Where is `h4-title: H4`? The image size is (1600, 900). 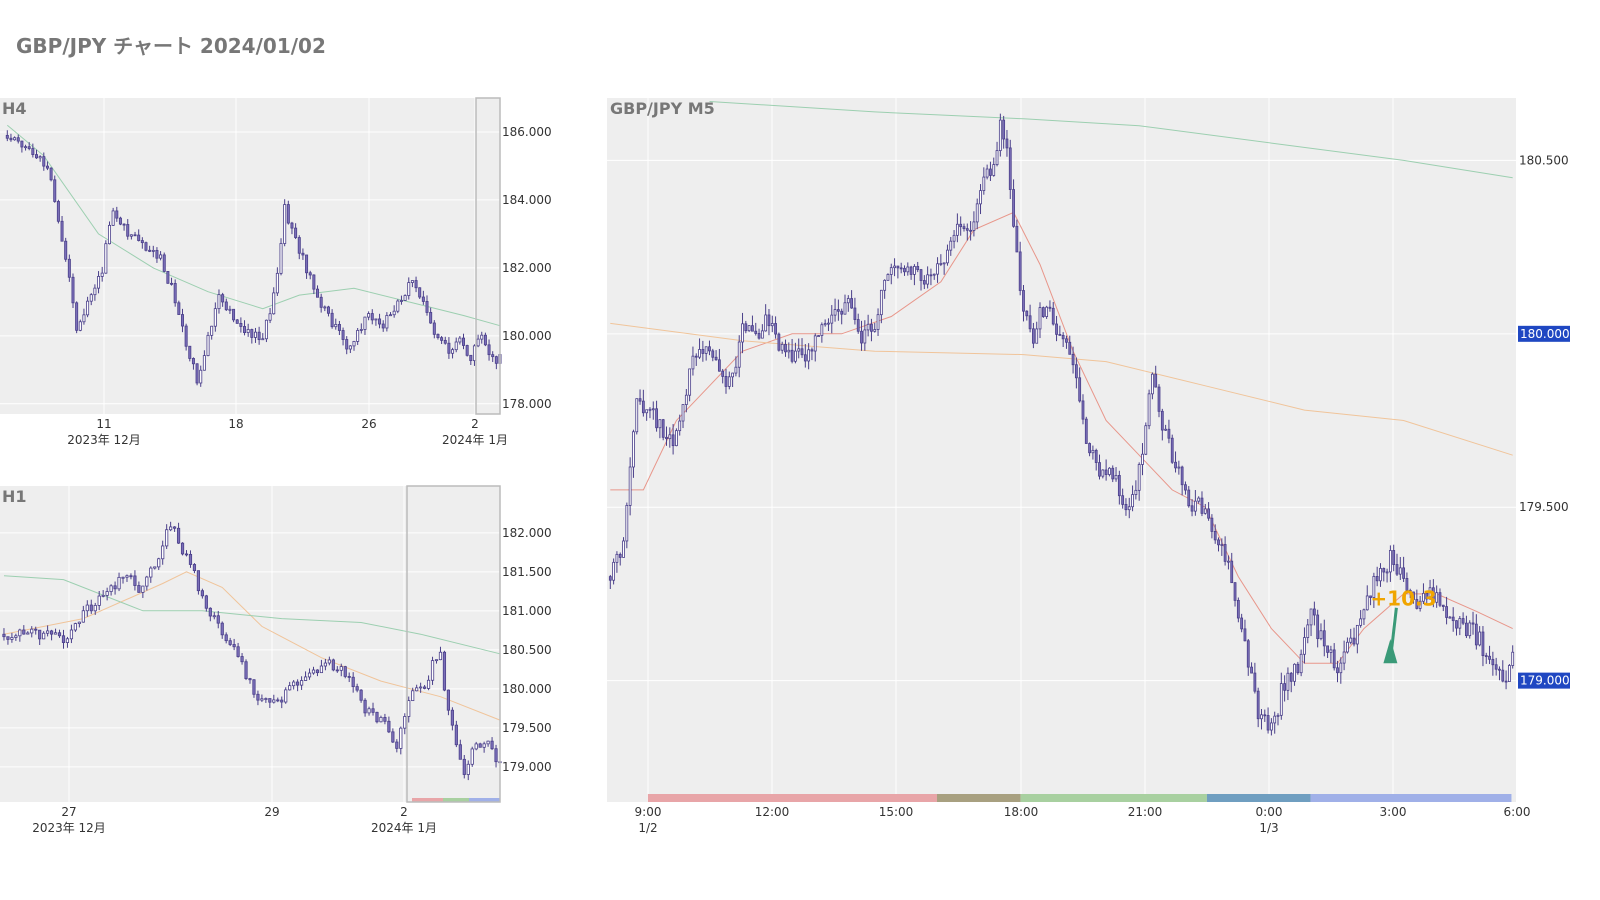
h4-title: H4 is located at coordinates (14, 108).